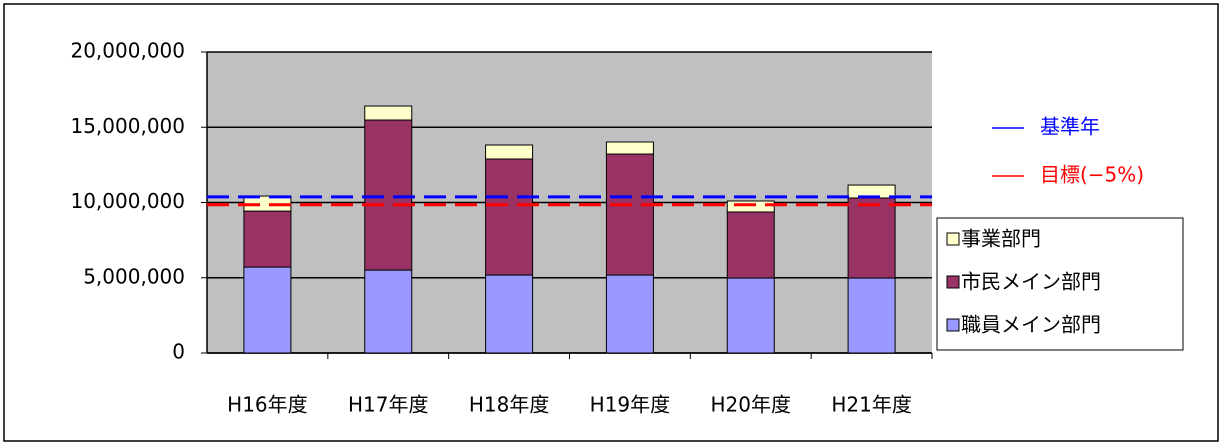 The height and width of the screenshot is (448, 1223). Describe the element at coordinates (127, 51) in the screenshot. I see `y-tick-label: 20,000,000` at that location.